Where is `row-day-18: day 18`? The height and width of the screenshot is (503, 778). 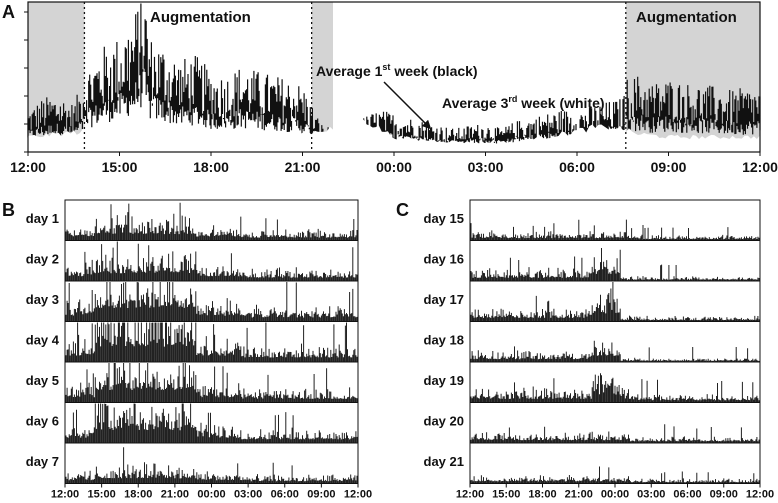 row-day-18: day 18 is located at coordinates (592, 342).